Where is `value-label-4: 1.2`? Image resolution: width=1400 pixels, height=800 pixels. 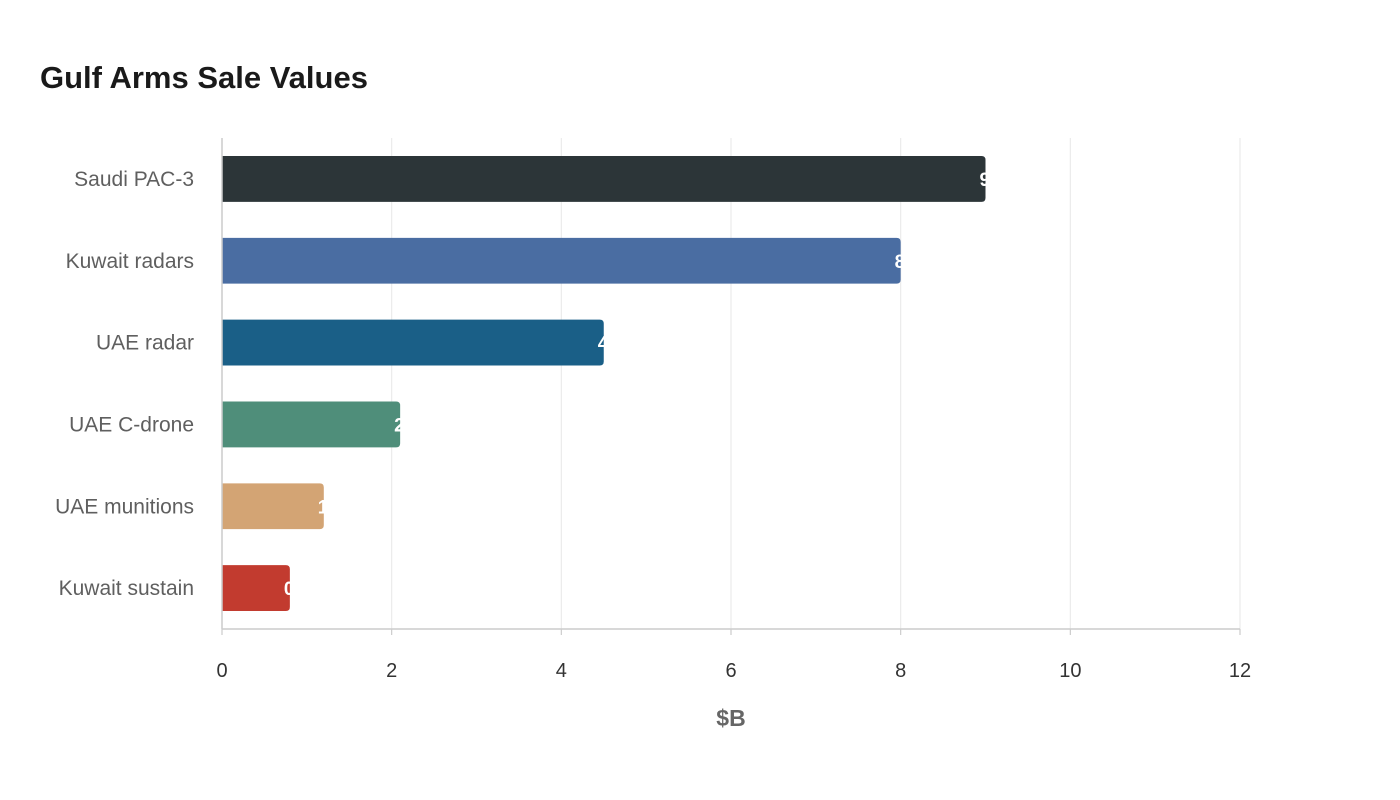 value-label-4: 1.2 is located at coordinates (331, 507).